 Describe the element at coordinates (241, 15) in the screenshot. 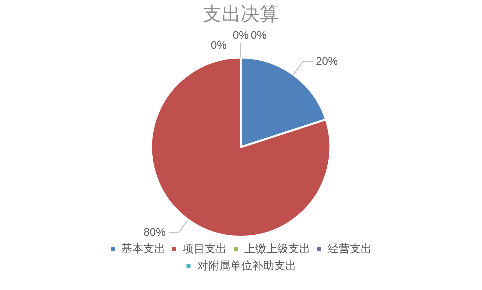

I see `chart-title: 支出决算` at that location.